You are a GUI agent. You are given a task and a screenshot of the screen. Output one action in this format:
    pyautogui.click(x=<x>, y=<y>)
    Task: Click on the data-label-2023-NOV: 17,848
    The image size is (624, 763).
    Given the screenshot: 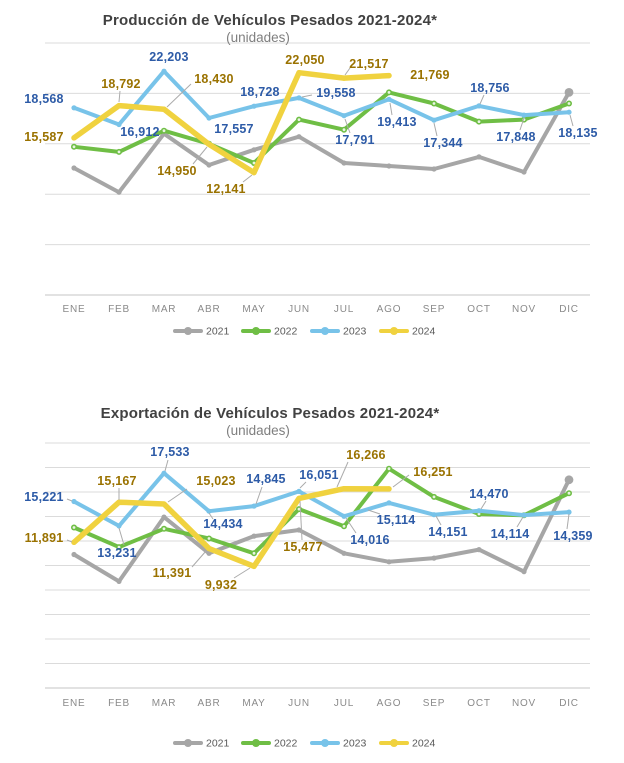 What is the action you would take?
    pyautogui.click(x=515, y=137)
    